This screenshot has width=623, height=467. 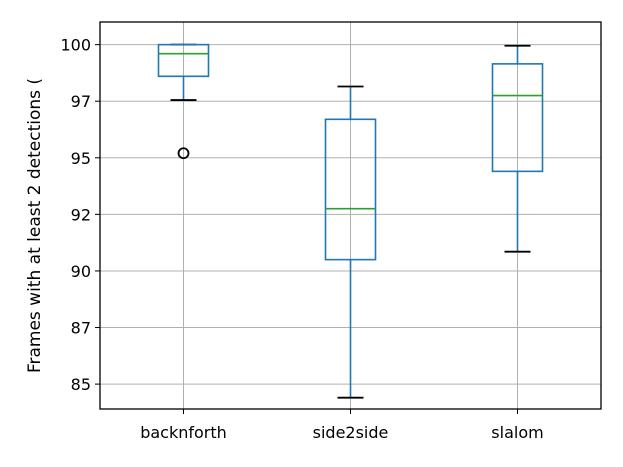 I want to click on x-tick-label: slalom, so click(x=517, y=432).